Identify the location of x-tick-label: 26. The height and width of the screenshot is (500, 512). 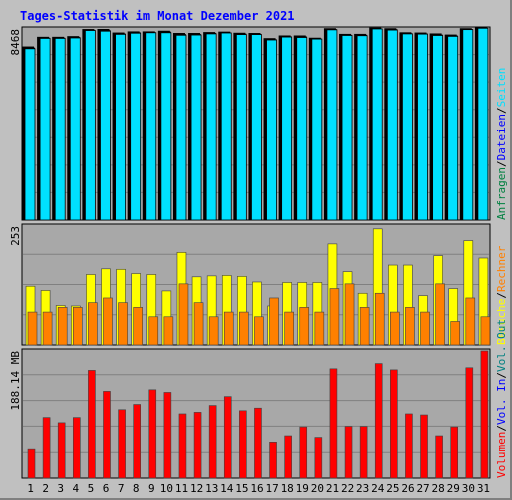
(407, 488).